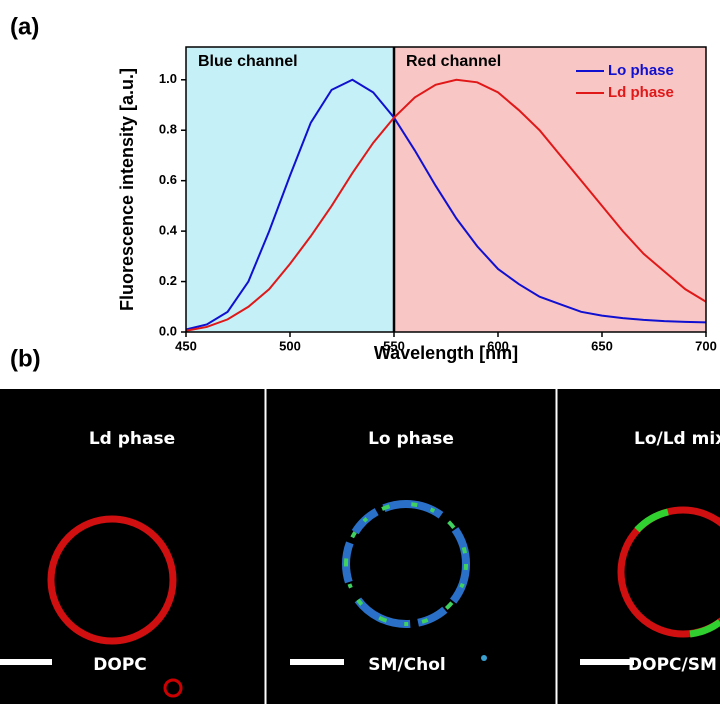  Describe the element at coordinates (602, 345) in the screenshot. I see `x-tick-label: 650` at that location.